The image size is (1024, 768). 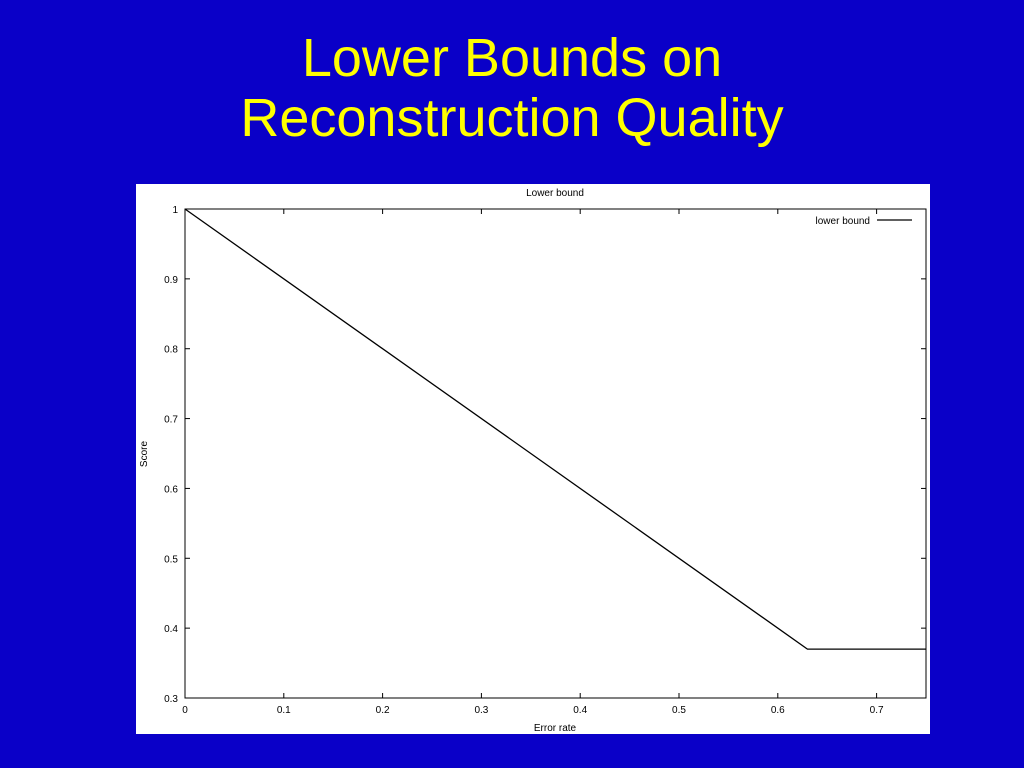 I want to click on legend: lower bound, so click(x=864, y=221).